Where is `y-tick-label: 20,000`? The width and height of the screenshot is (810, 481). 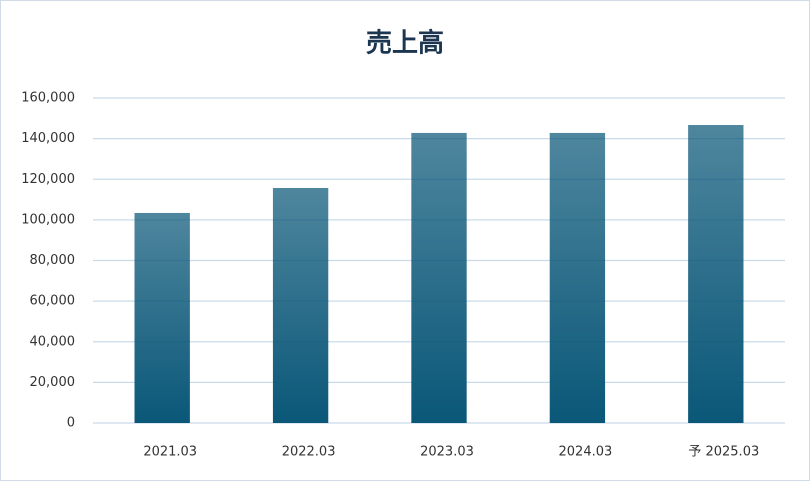 y-tick-label: 20,000 is located at coordinates (53, 382).